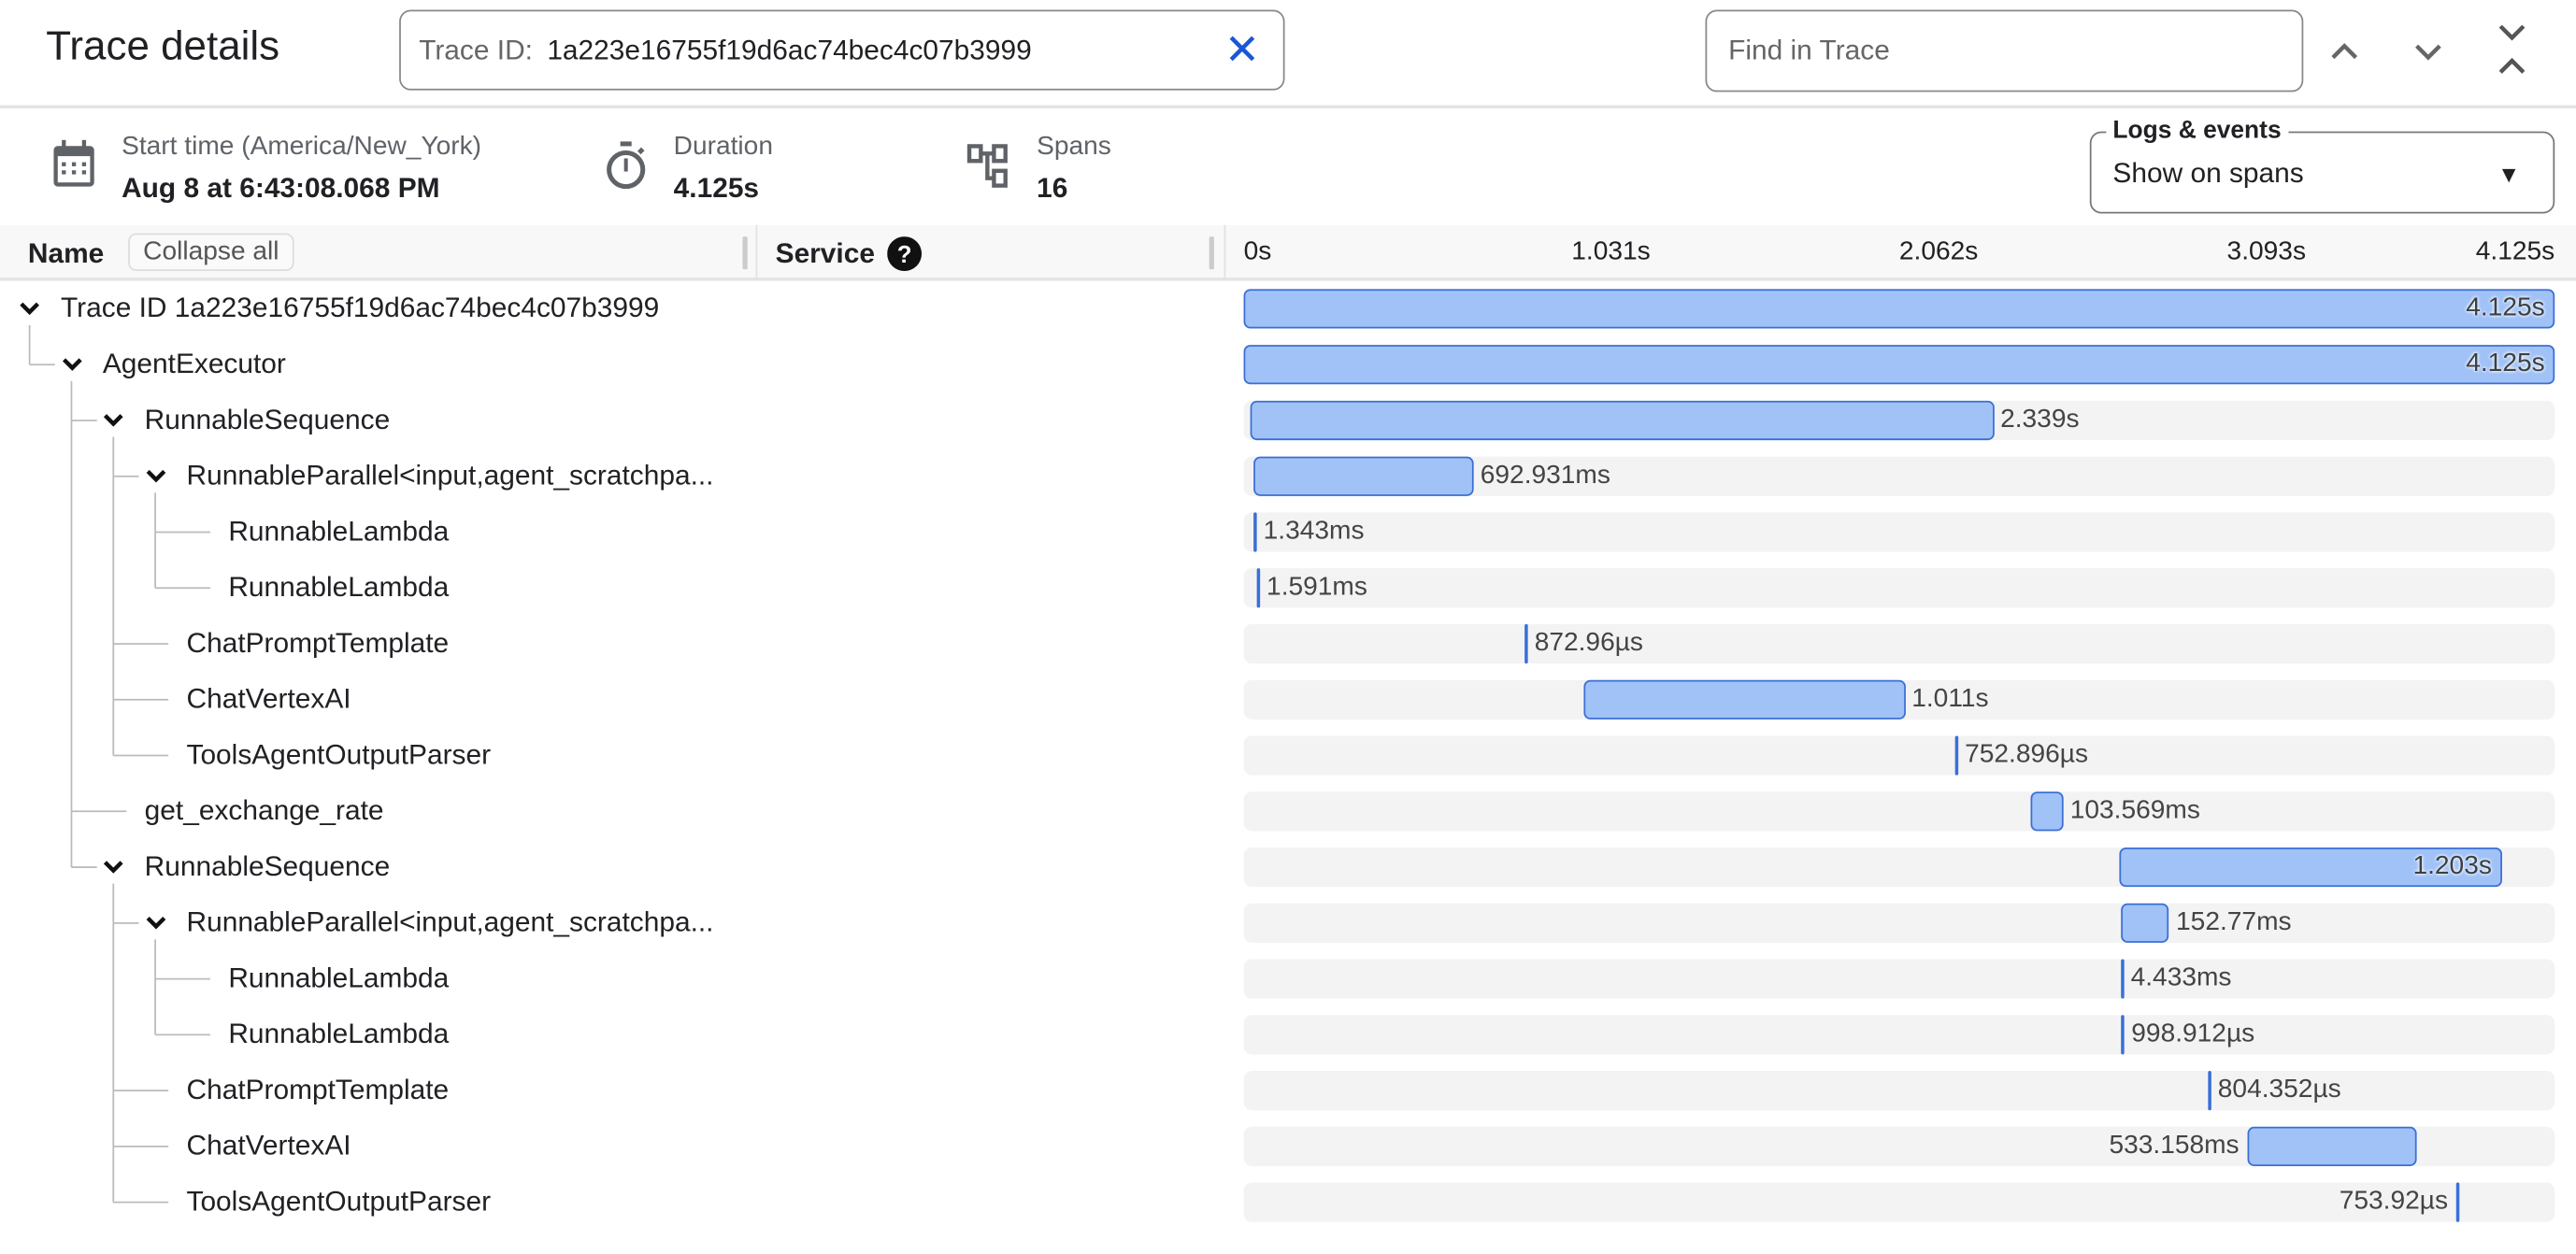 The width and height of the screenshot is (2576, 1254). What do you see at coordinates (1288, 867) in the screenshot?
I see `span-row: RunnableSequence 1.203s` at bounding box center [1288, 867].